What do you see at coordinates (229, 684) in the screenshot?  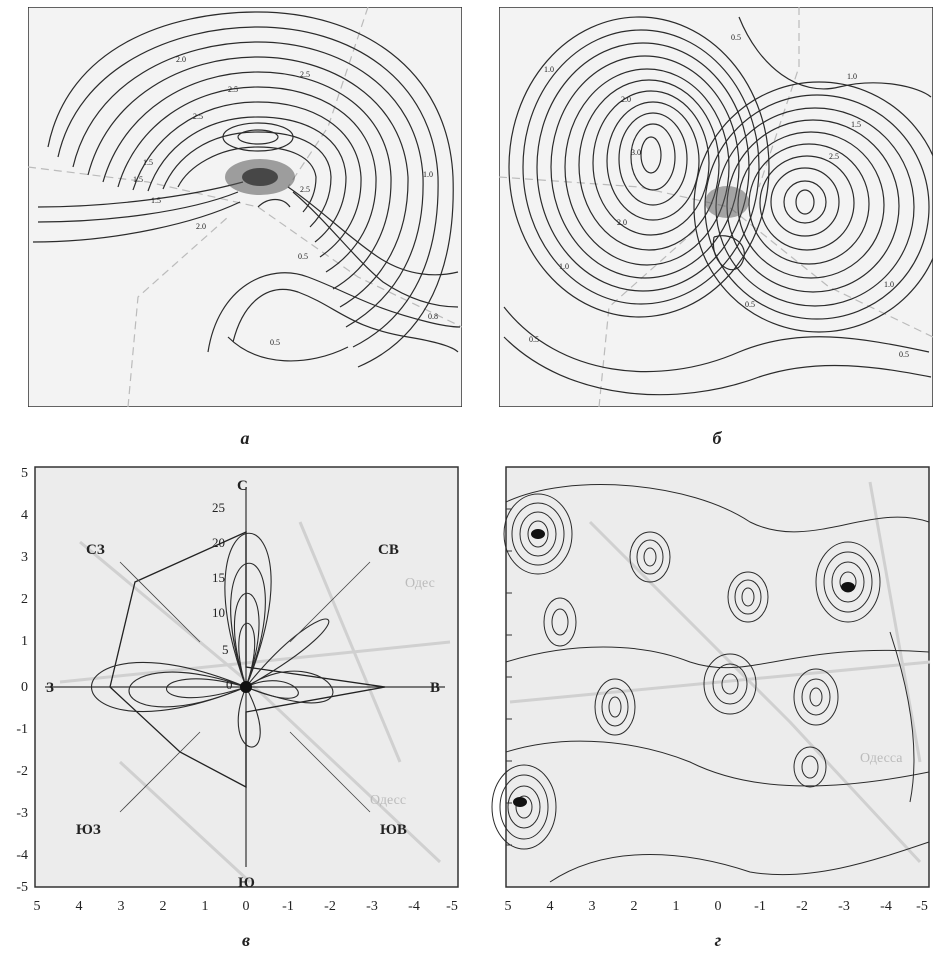 I see `radial-tick: 0` at bounding box center [229, 684].